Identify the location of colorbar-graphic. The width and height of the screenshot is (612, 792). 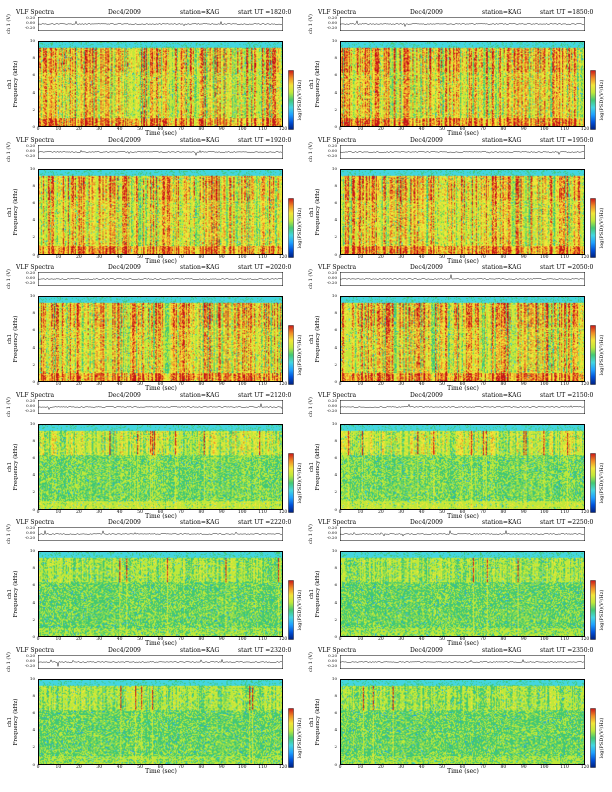
(291, 610).